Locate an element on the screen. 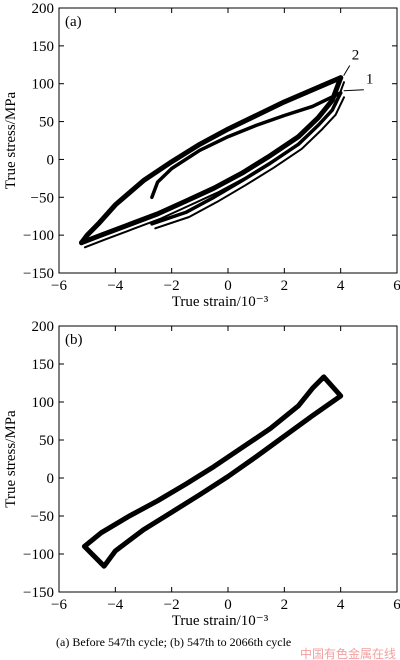  panel-label: (a) is located at coordinates (73, 22).